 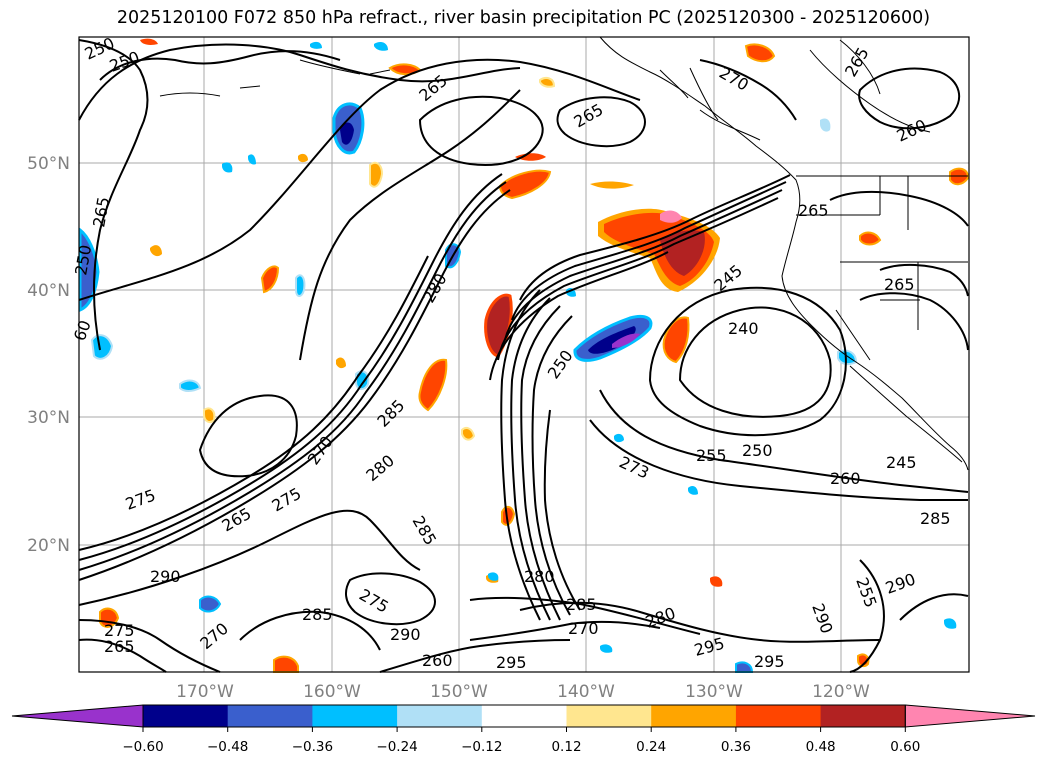 What do you see at coordinates (48, 355) in the screenshot?
I see `latitude-labels: 50°N 40°N 30°N 20°N` at bounding box center [48, 355].